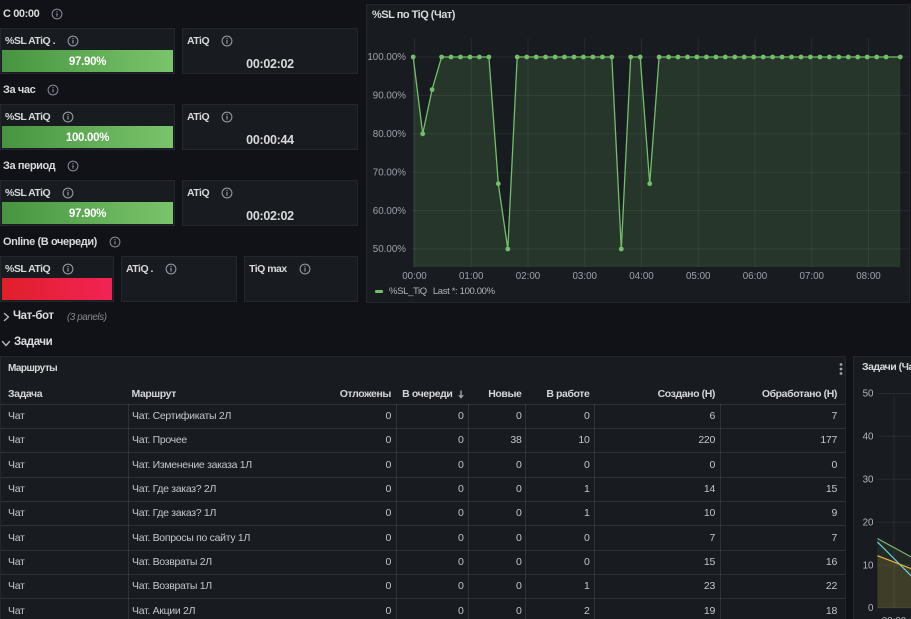  Describe the element at coordinates (471, 276) in the screenshot. I see `svg-text: 01:00` at that location.